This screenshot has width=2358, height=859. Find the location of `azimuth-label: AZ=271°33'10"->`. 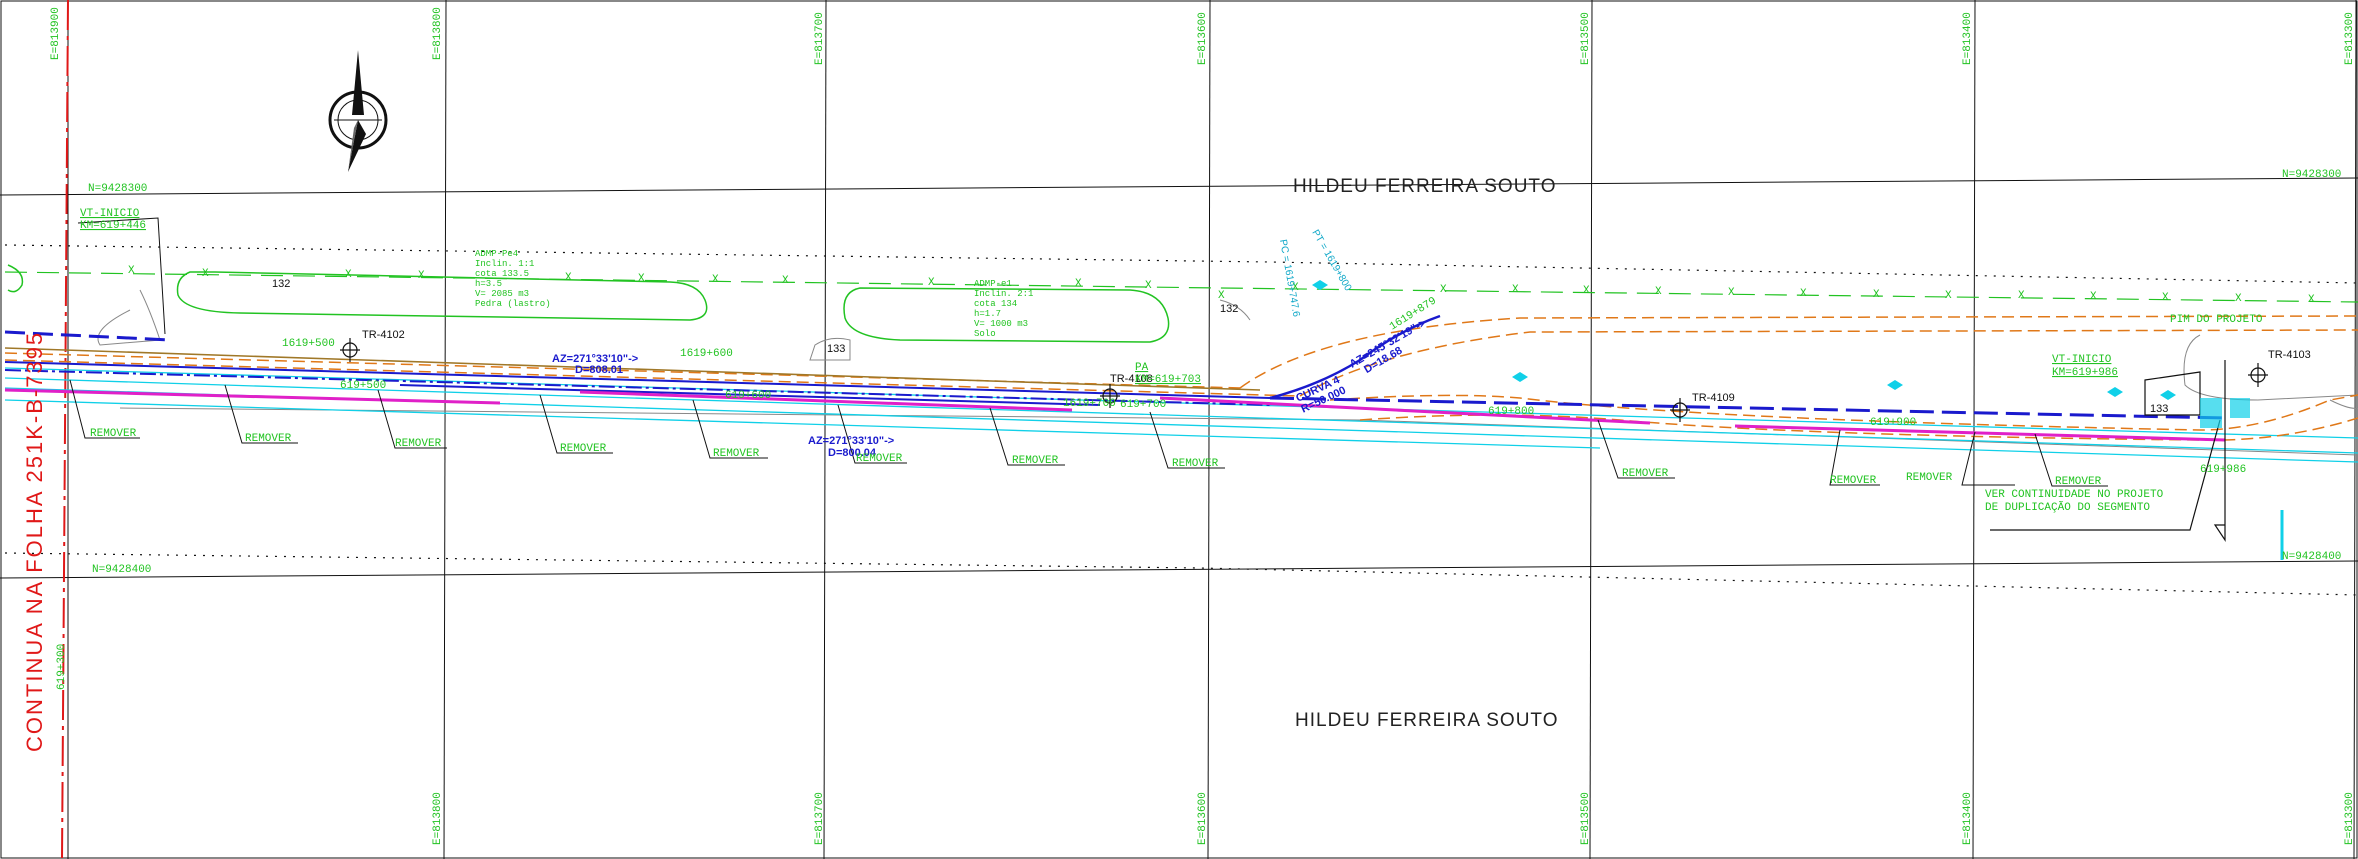

azimuth-label: AZ=271°33'10"-> is located at coordinates (595, 359).